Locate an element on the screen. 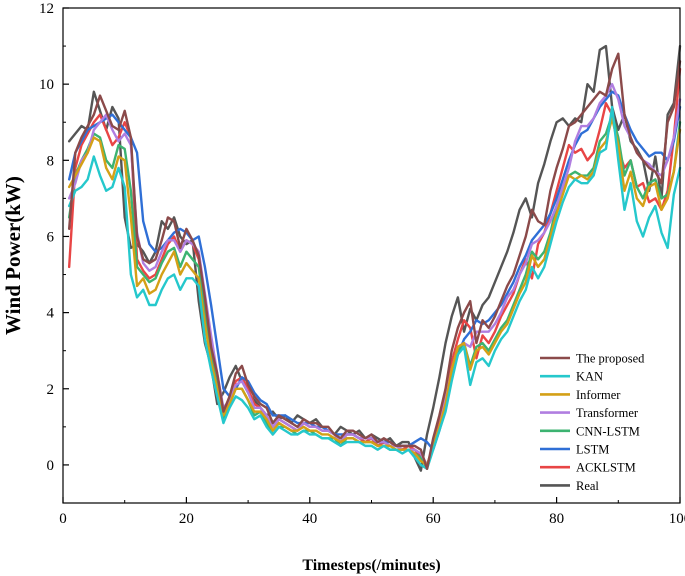 This screenshot has width=685, height=576. y-tick-label: 6 is located at coordinates (51, 237).